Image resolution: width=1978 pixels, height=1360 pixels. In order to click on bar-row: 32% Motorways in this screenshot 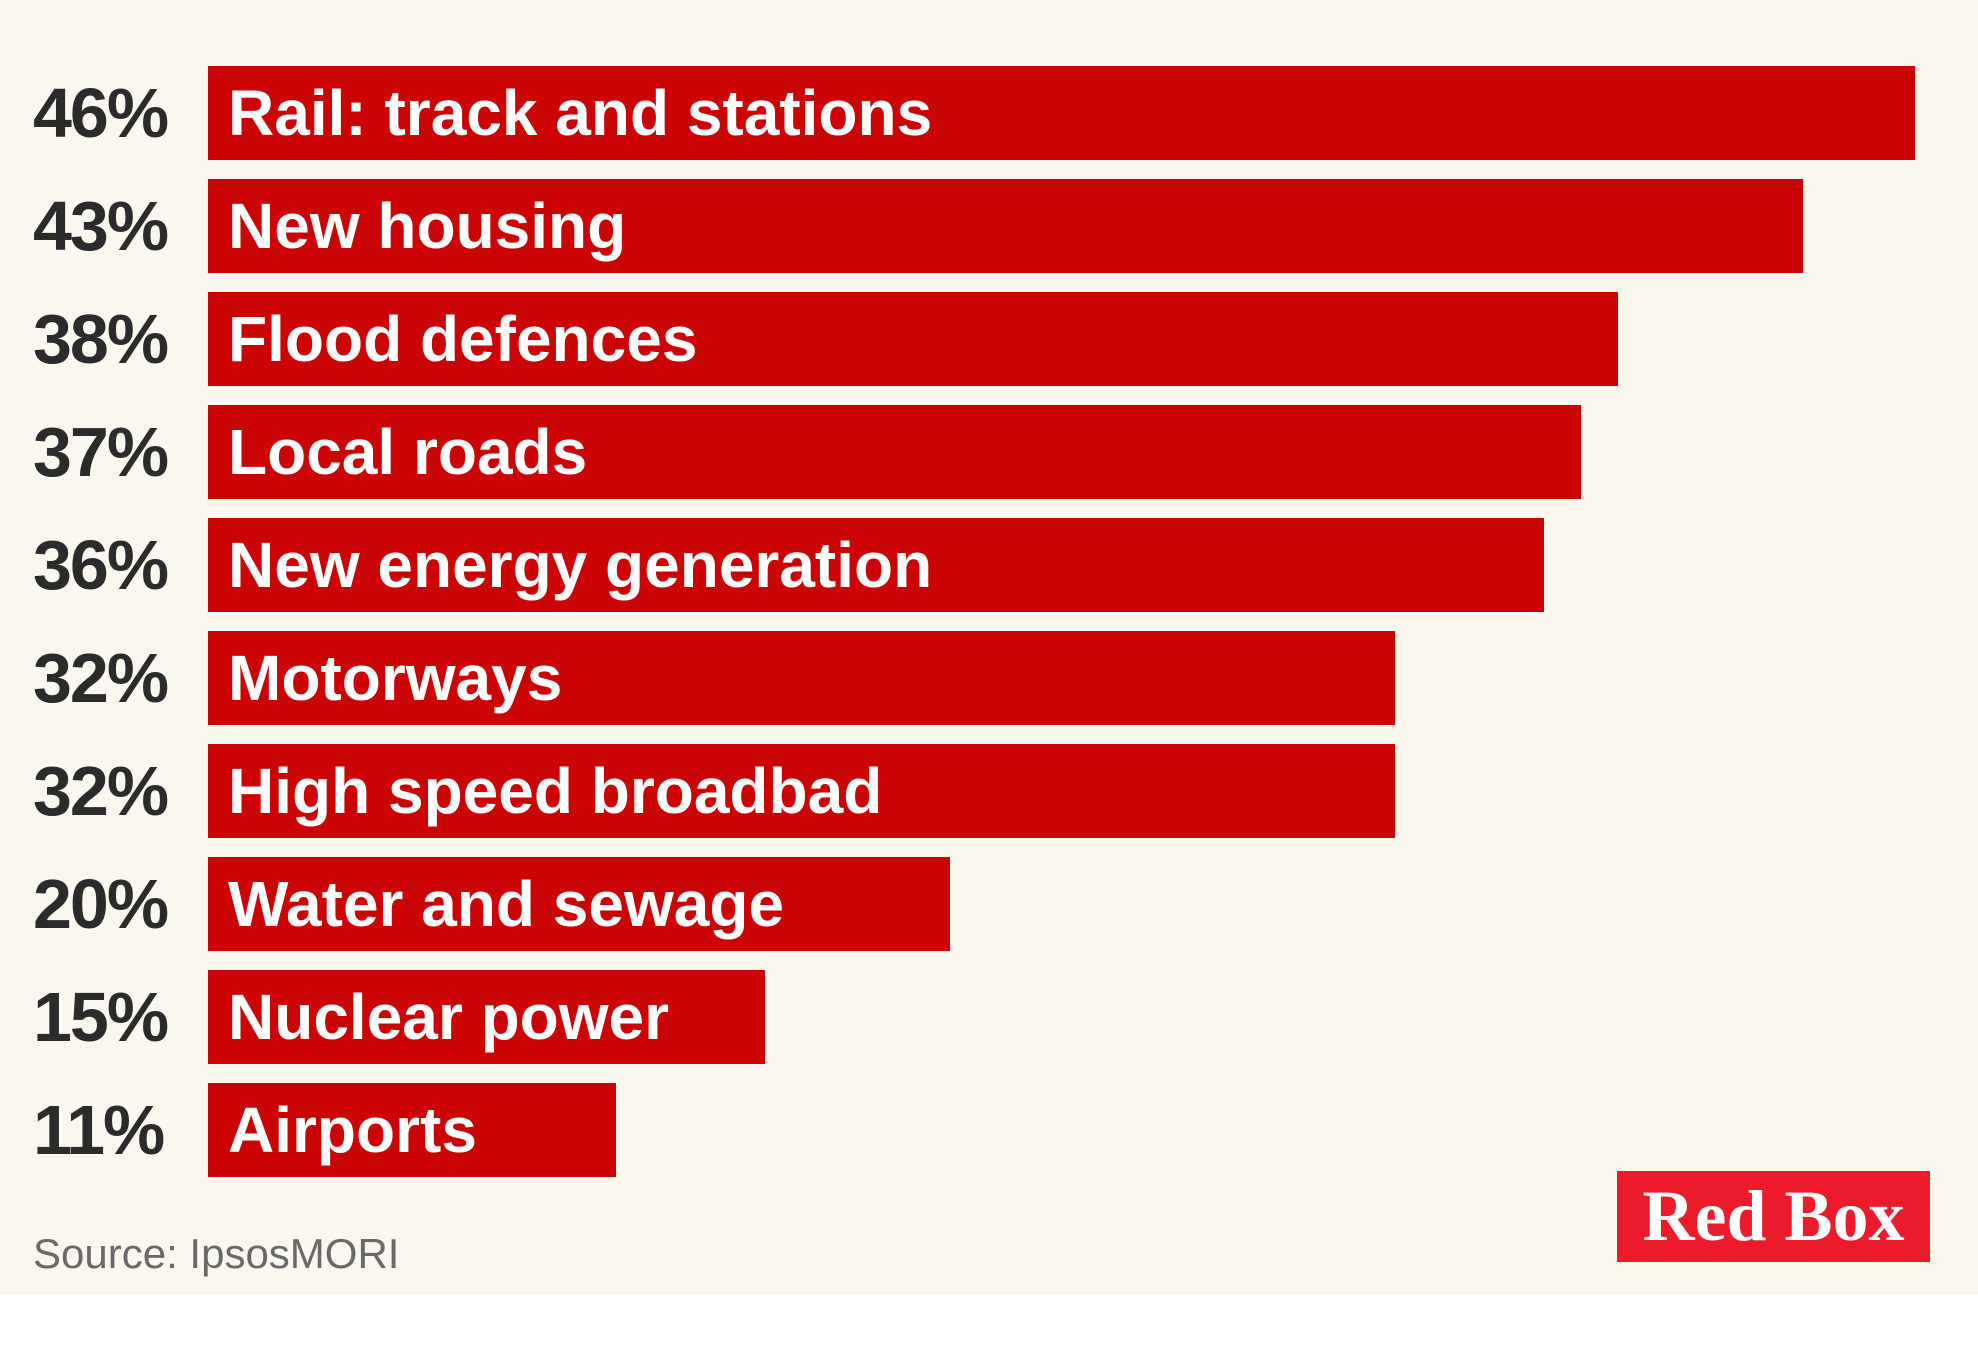, I will do `click(989, 678)`.